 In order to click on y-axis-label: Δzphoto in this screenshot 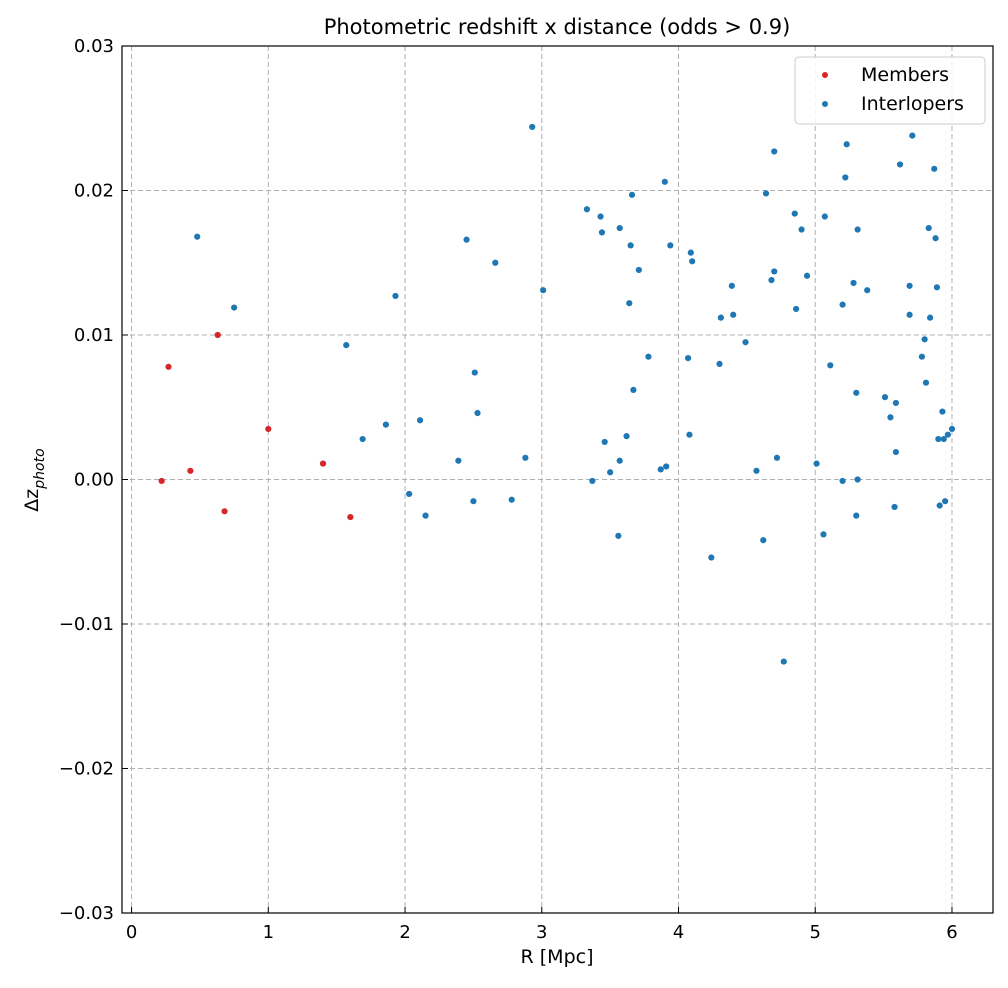, I will do `click(34, 479)`.